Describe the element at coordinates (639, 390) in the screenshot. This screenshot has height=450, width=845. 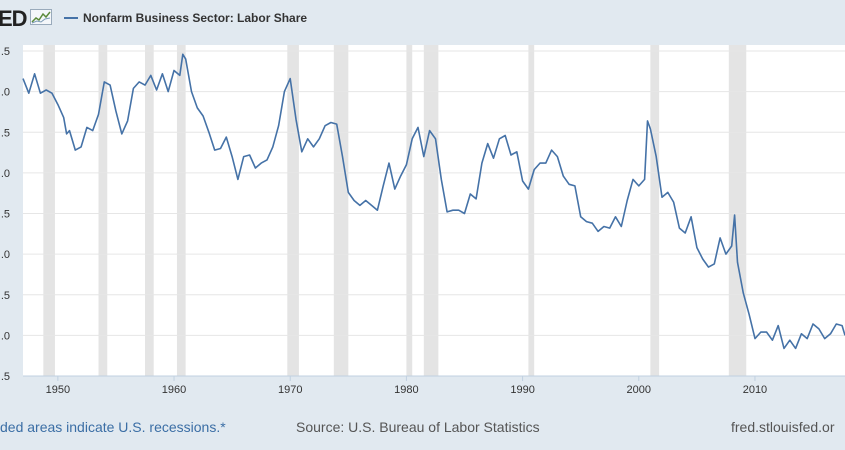
I see `x-tick-label: 2000` at that location.